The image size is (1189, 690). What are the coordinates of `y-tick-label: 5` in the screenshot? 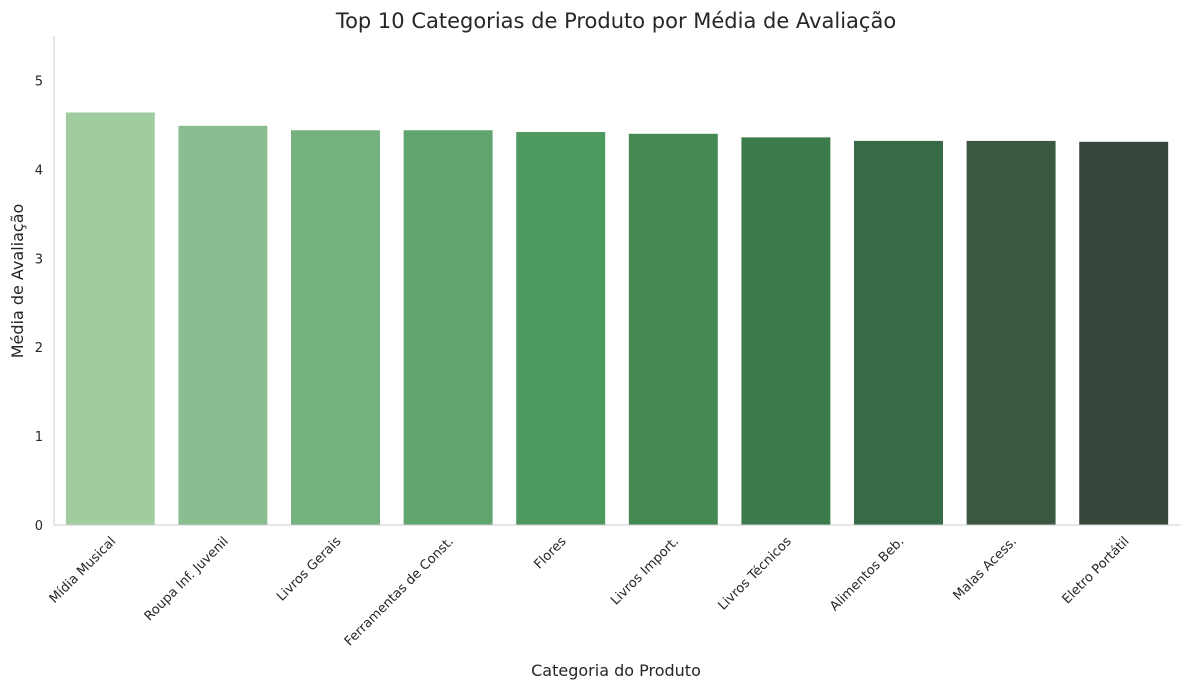 It's located at (39, 82).